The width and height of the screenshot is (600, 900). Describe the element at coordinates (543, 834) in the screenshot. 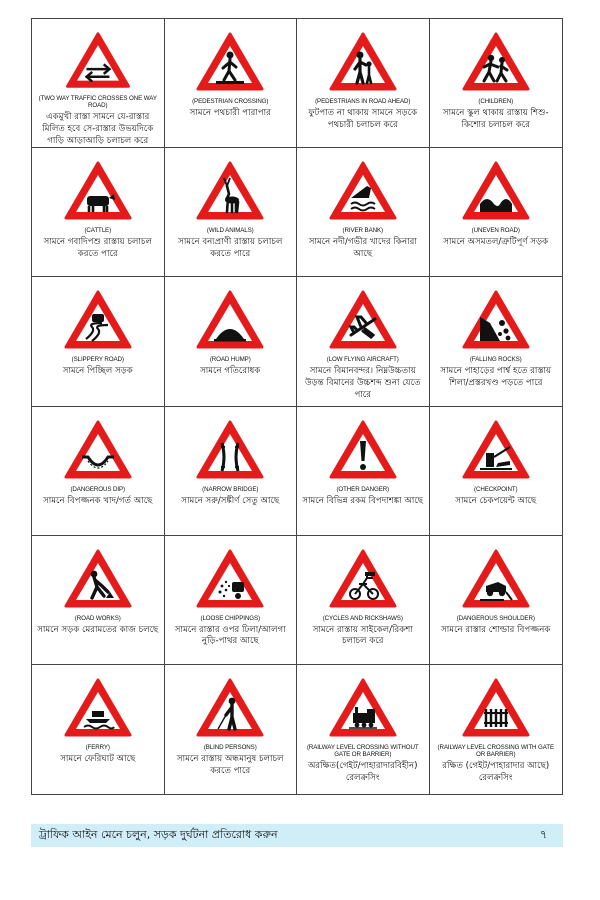

I see `page-number: ৭` at that location.